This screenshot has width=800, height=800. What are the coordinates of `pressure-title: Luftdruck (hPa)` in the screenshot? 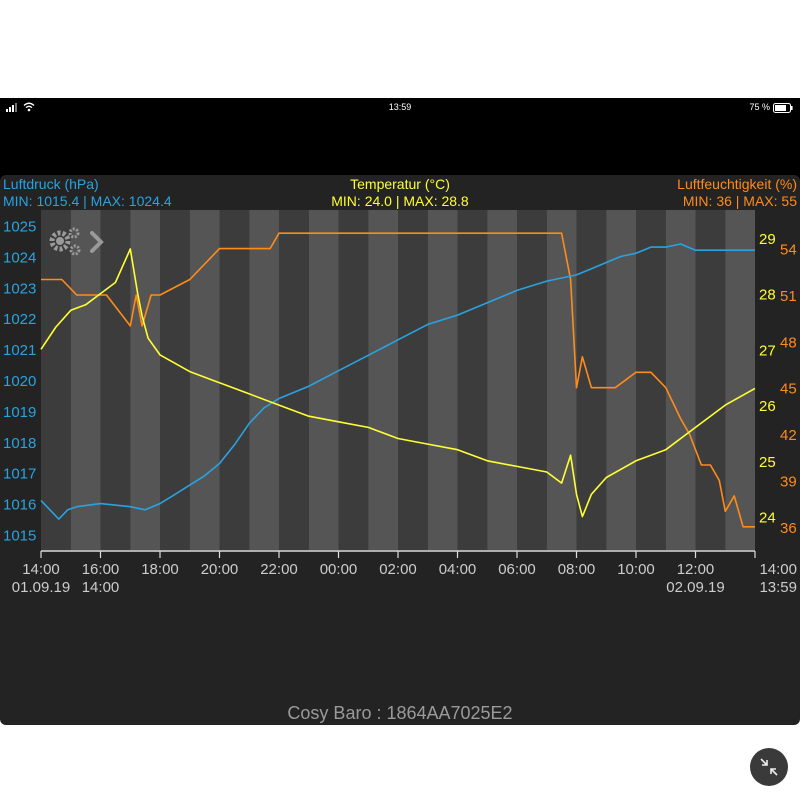 It's located at (51, 184).